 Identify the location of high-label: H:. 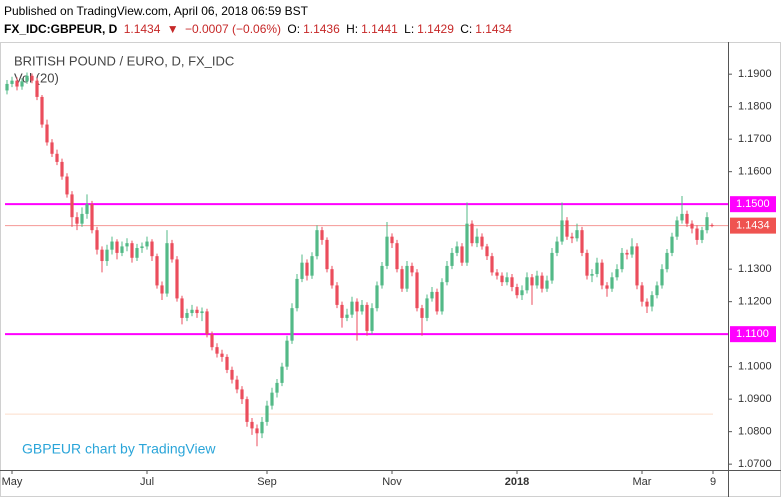
(352, 29).